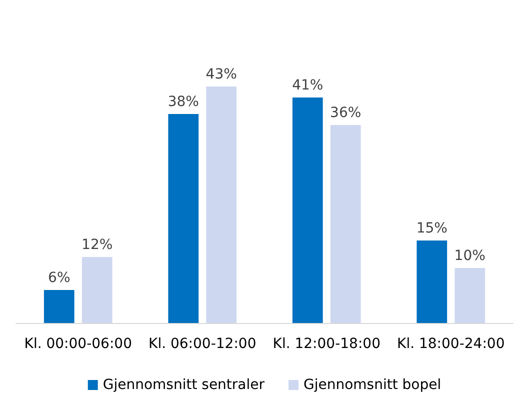 The height and width of the screenshot is (405, 529). What do you see at coordinates (97, 245) in the screenshot?
I see `data-label: 12%` at bounding box center [97, 245].